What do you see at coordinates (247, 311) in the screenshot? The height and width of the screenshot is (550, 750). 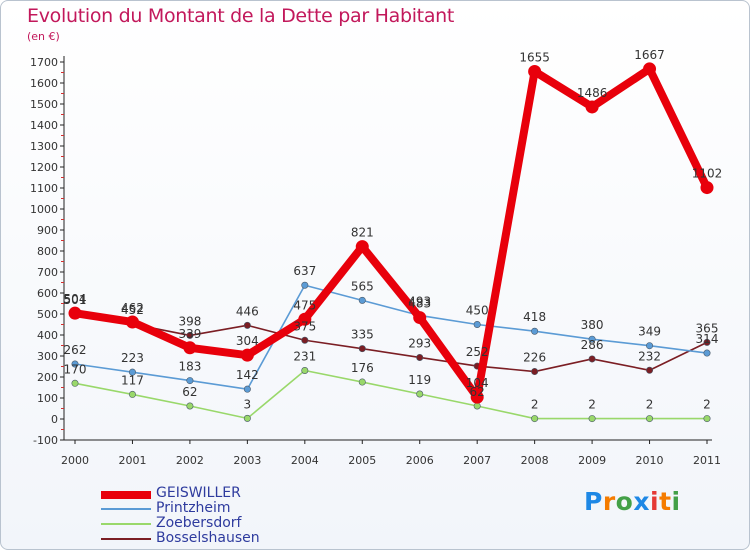 I see `data-label: 446` at bounding box center [247, 311].